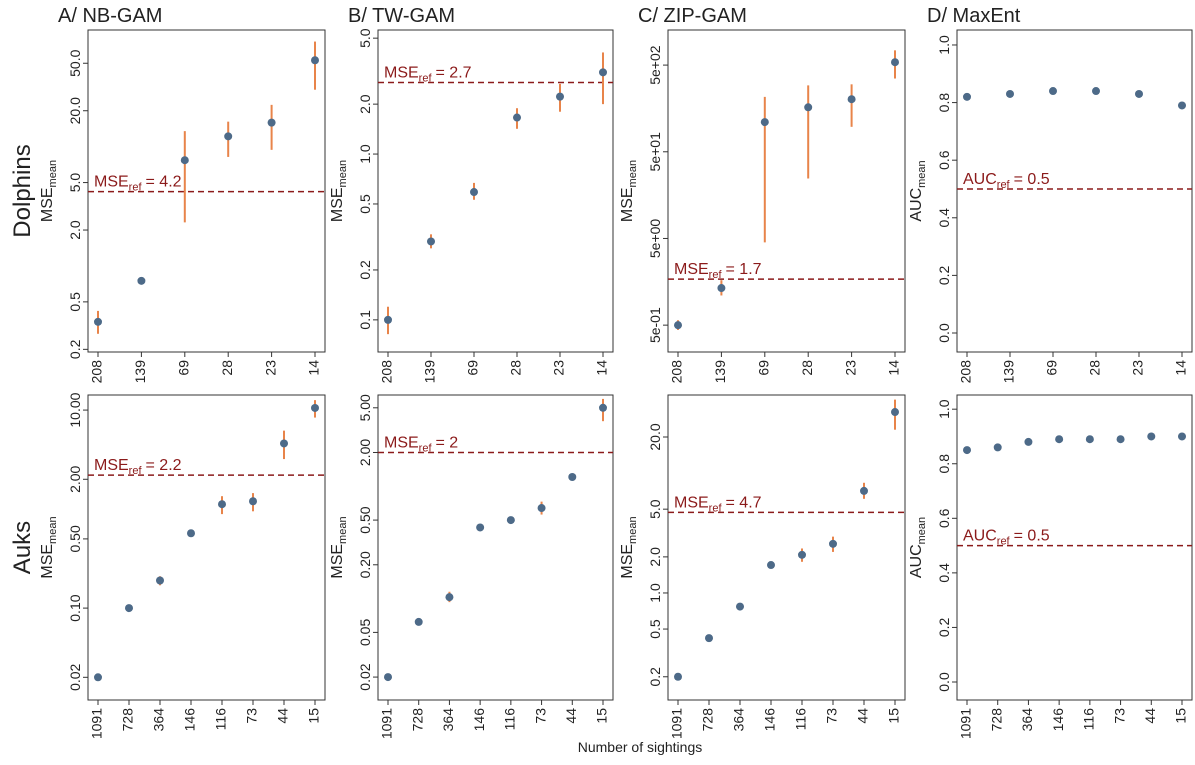  Describe the element at coordinates (75, 409) in the screenshot. I see `y-tick-label: 10.00` at that location.